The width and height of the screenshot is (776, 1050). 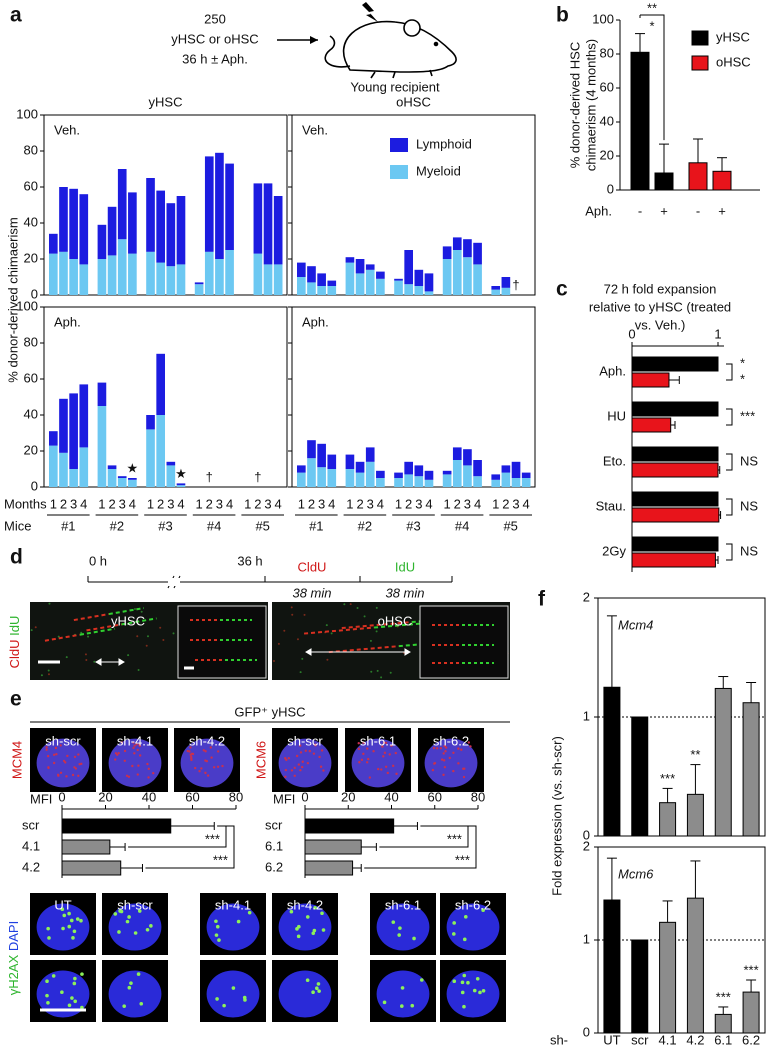 What do you see at coordinates (395, 86) in the screenshot?
I see `recipient-label: Young recipient` at bounding box center [395, 86].